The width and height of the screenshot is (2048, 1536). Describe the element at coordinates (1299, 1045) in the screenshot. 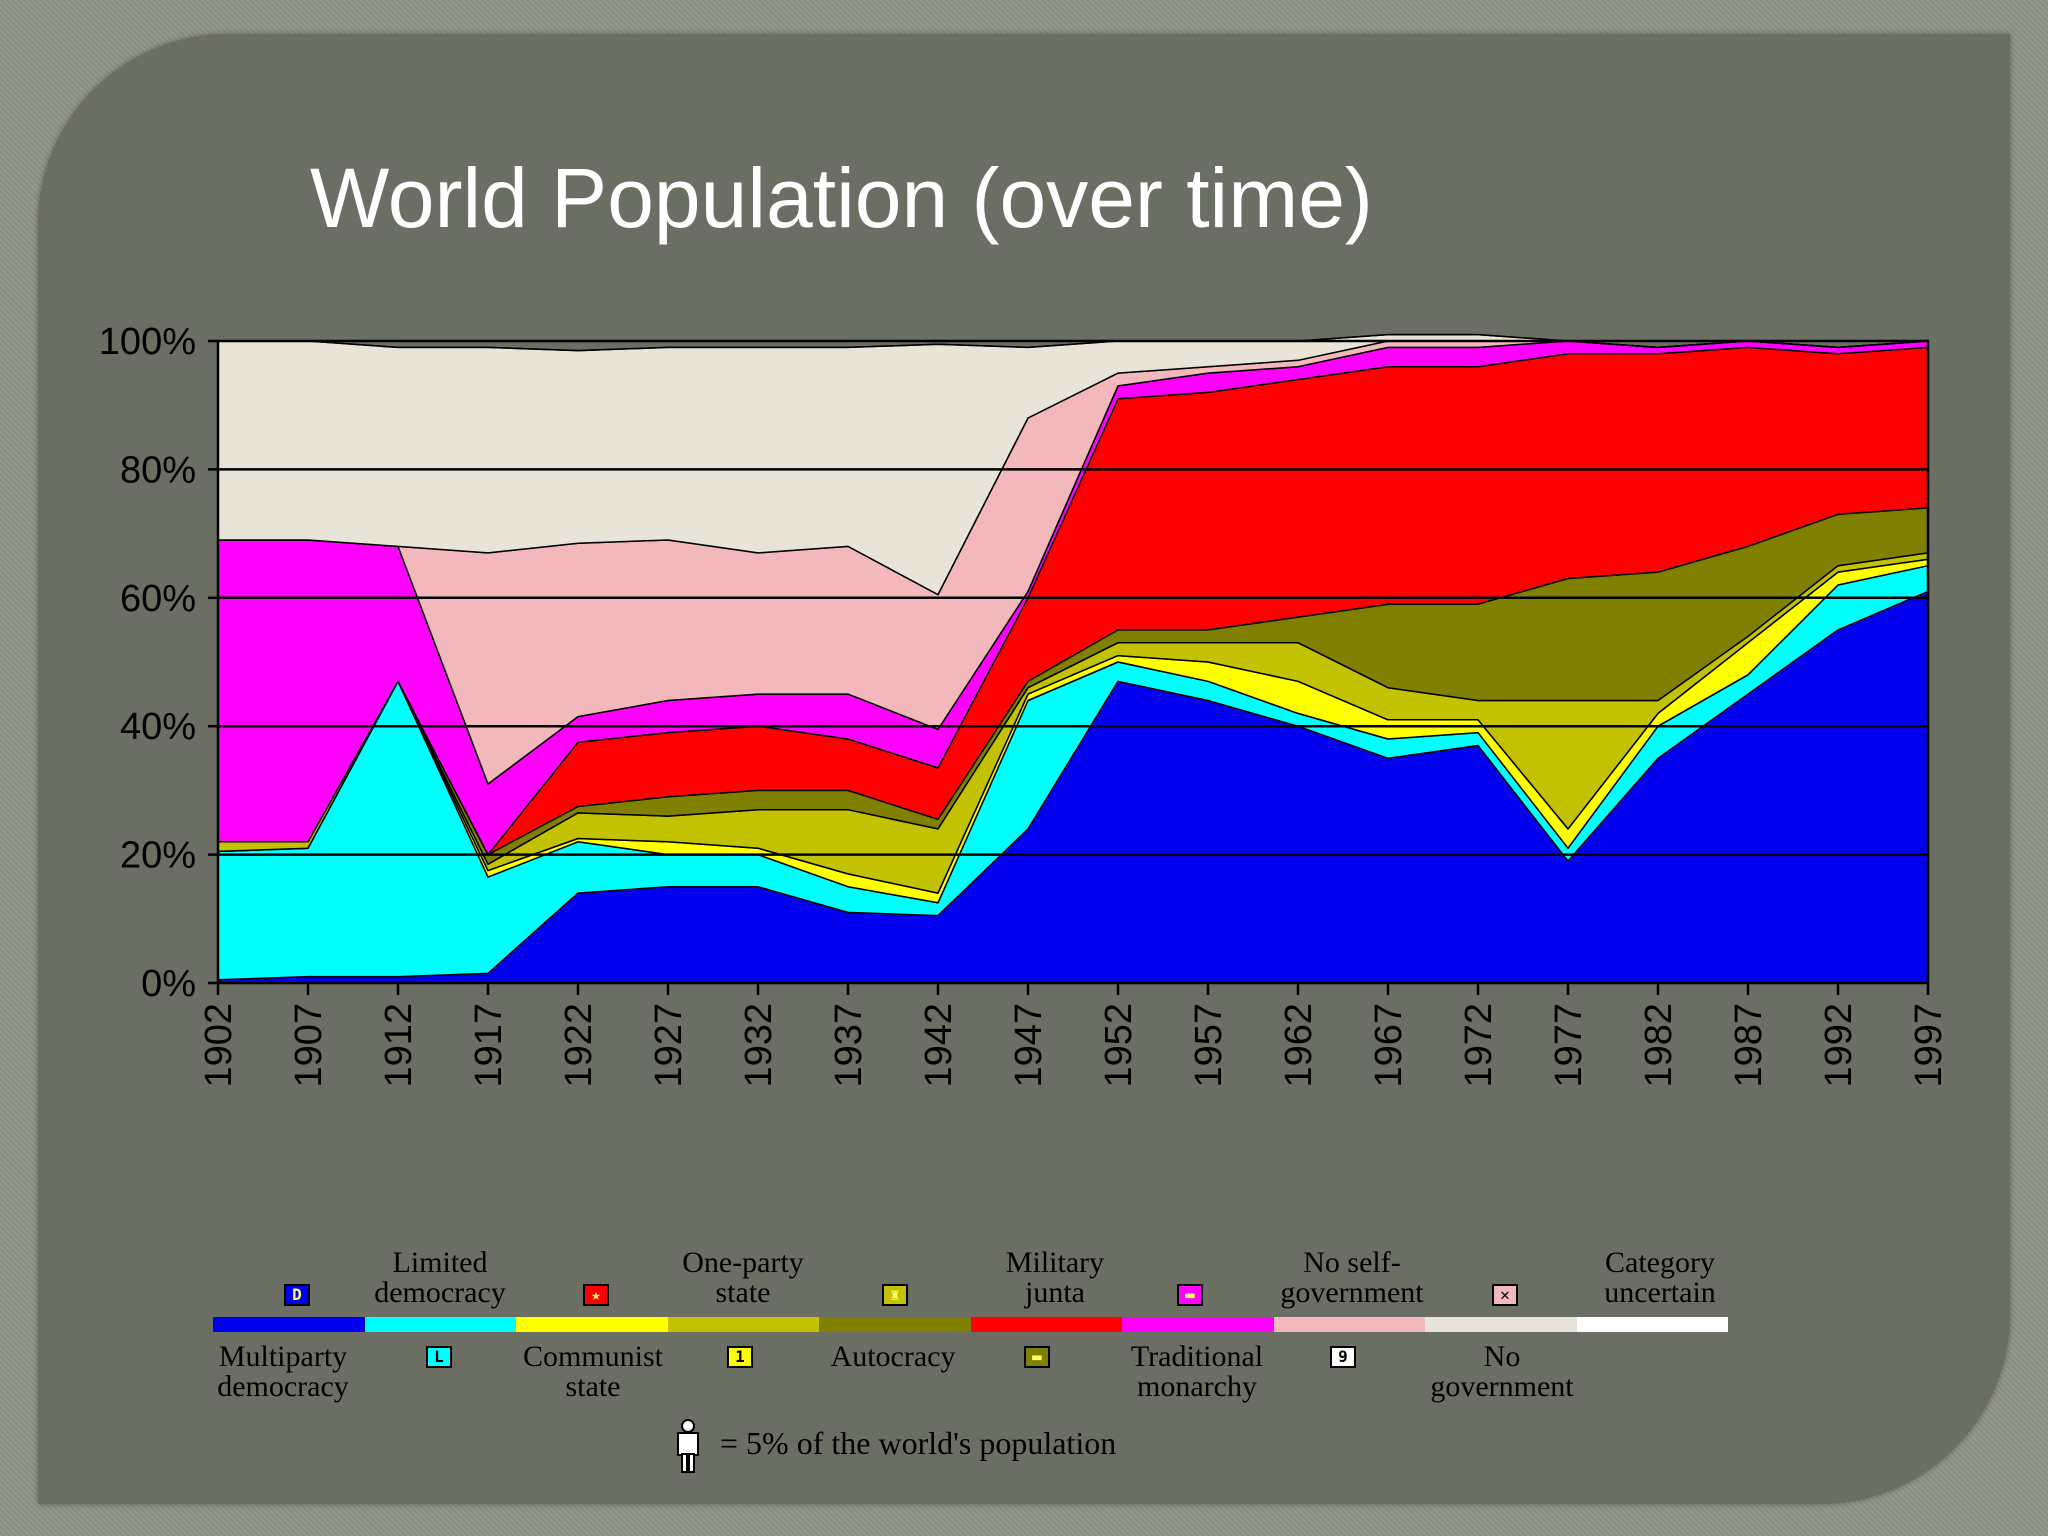

I see `x-tick-label: 1962` at that location.